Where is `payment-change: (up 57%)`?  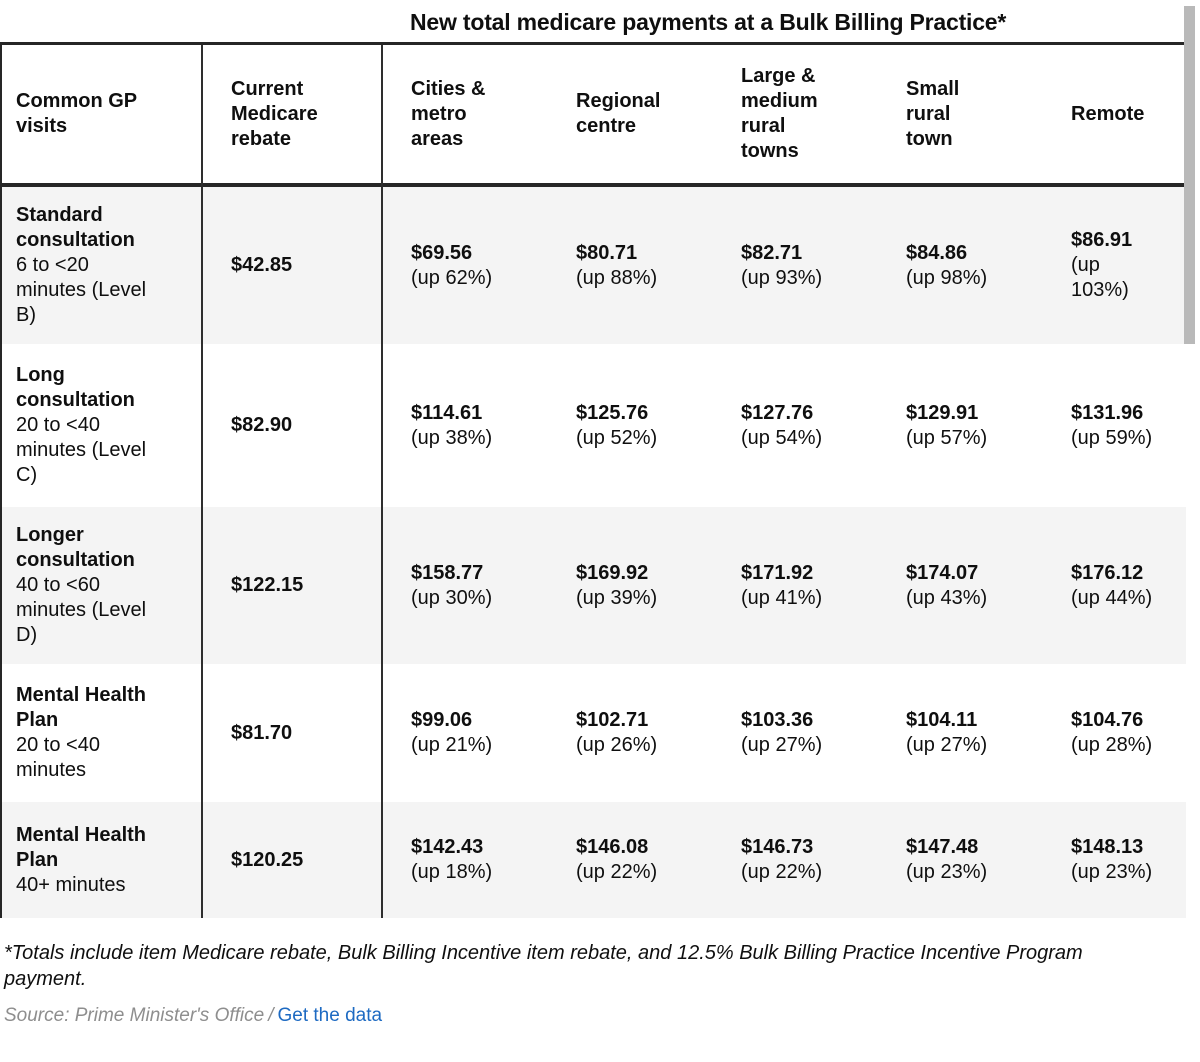
payment-change: (up 57%) is located at coordinates (947, 437).